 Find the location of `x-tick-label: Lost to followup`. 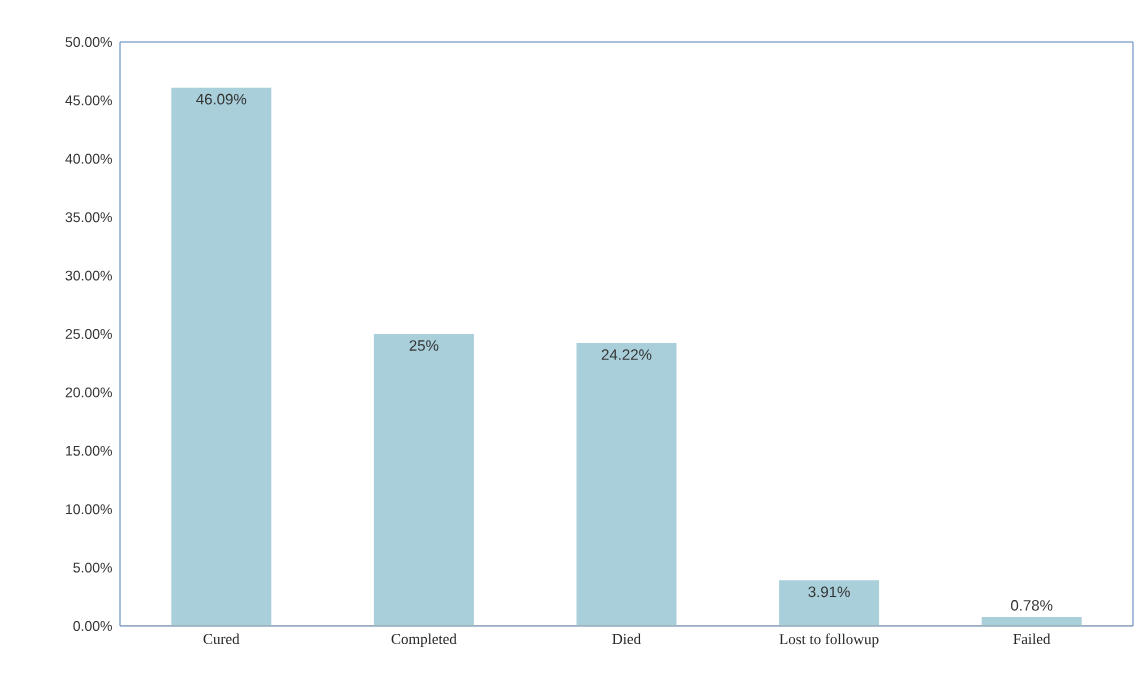

x-tick-label: Lost to followup is located at coordinates (829, 640).